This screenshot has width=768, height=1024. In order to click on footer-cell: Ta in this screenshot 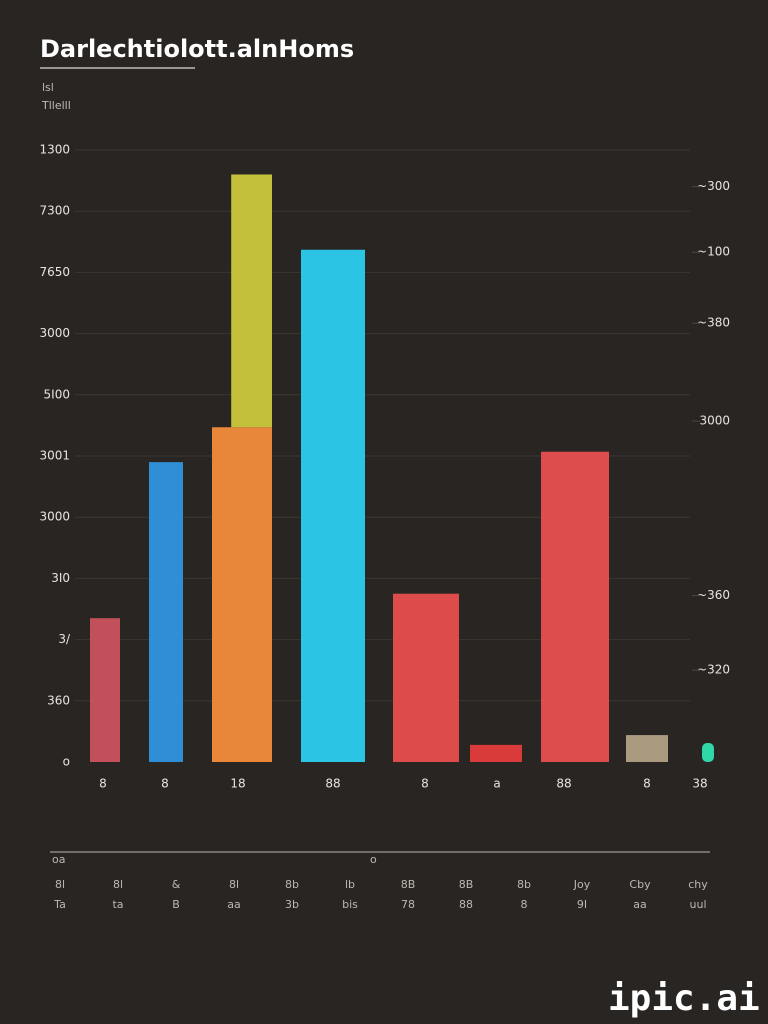, I will do `click(59, 904)`.